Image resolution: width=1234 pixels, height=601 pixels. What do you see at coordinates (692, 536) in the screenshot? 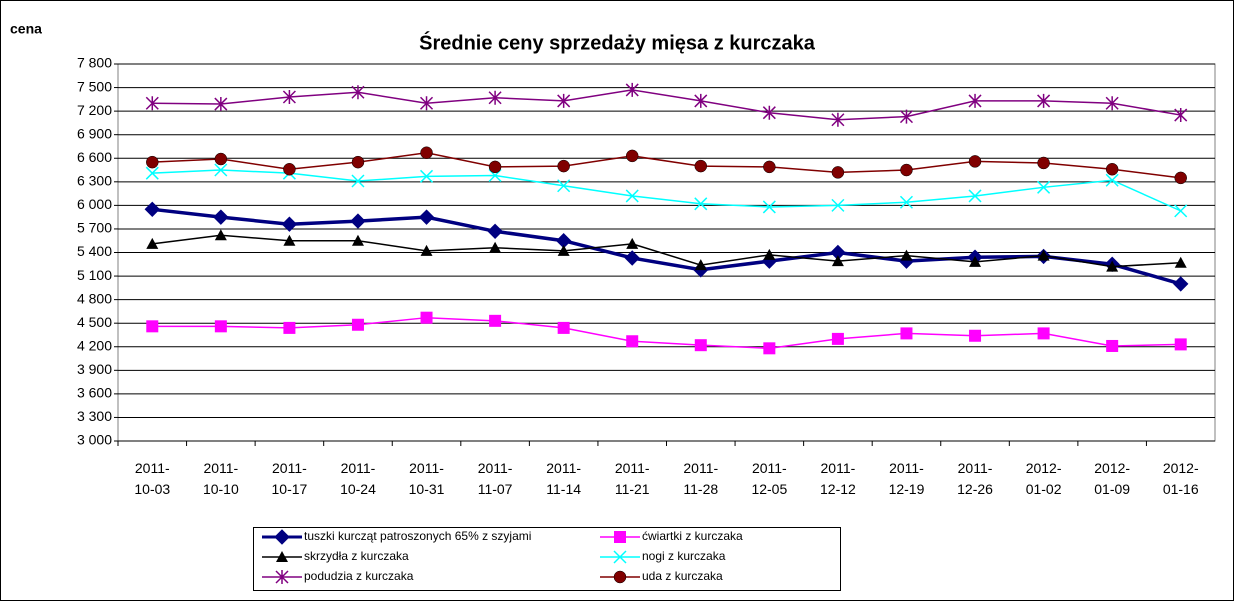
I see `legend-label: ćwiartki z kurczaka` at bounding box center [692, 536].